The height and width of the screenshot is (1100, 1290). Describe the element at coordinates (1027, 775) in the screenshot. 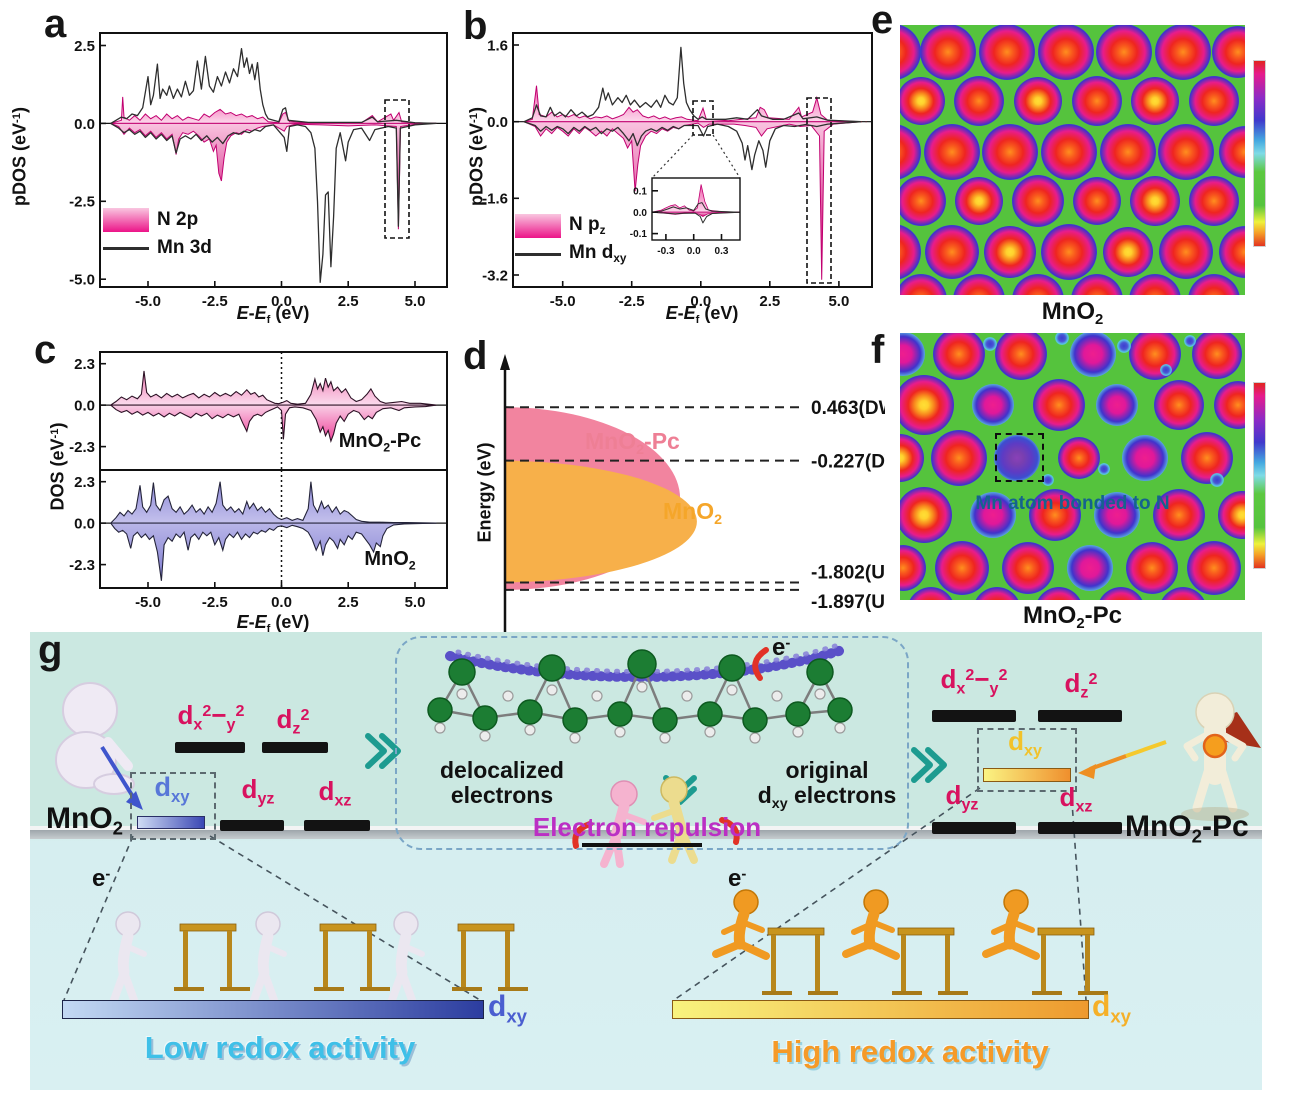

I see `level-dxy-right` at that location.